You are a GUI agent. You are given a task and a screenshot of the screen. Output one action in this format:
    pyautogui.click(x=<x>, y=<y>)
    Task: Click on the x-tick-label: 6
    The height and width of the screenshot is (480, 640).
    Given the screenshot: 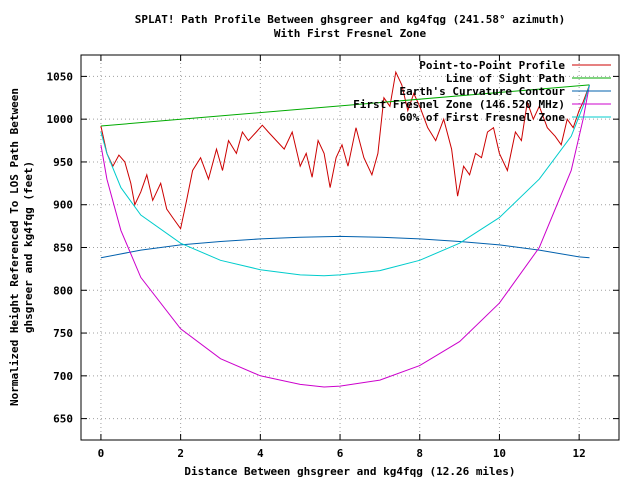 What is the action you would take?
    pyautogui.click(x=340, y=453)
    